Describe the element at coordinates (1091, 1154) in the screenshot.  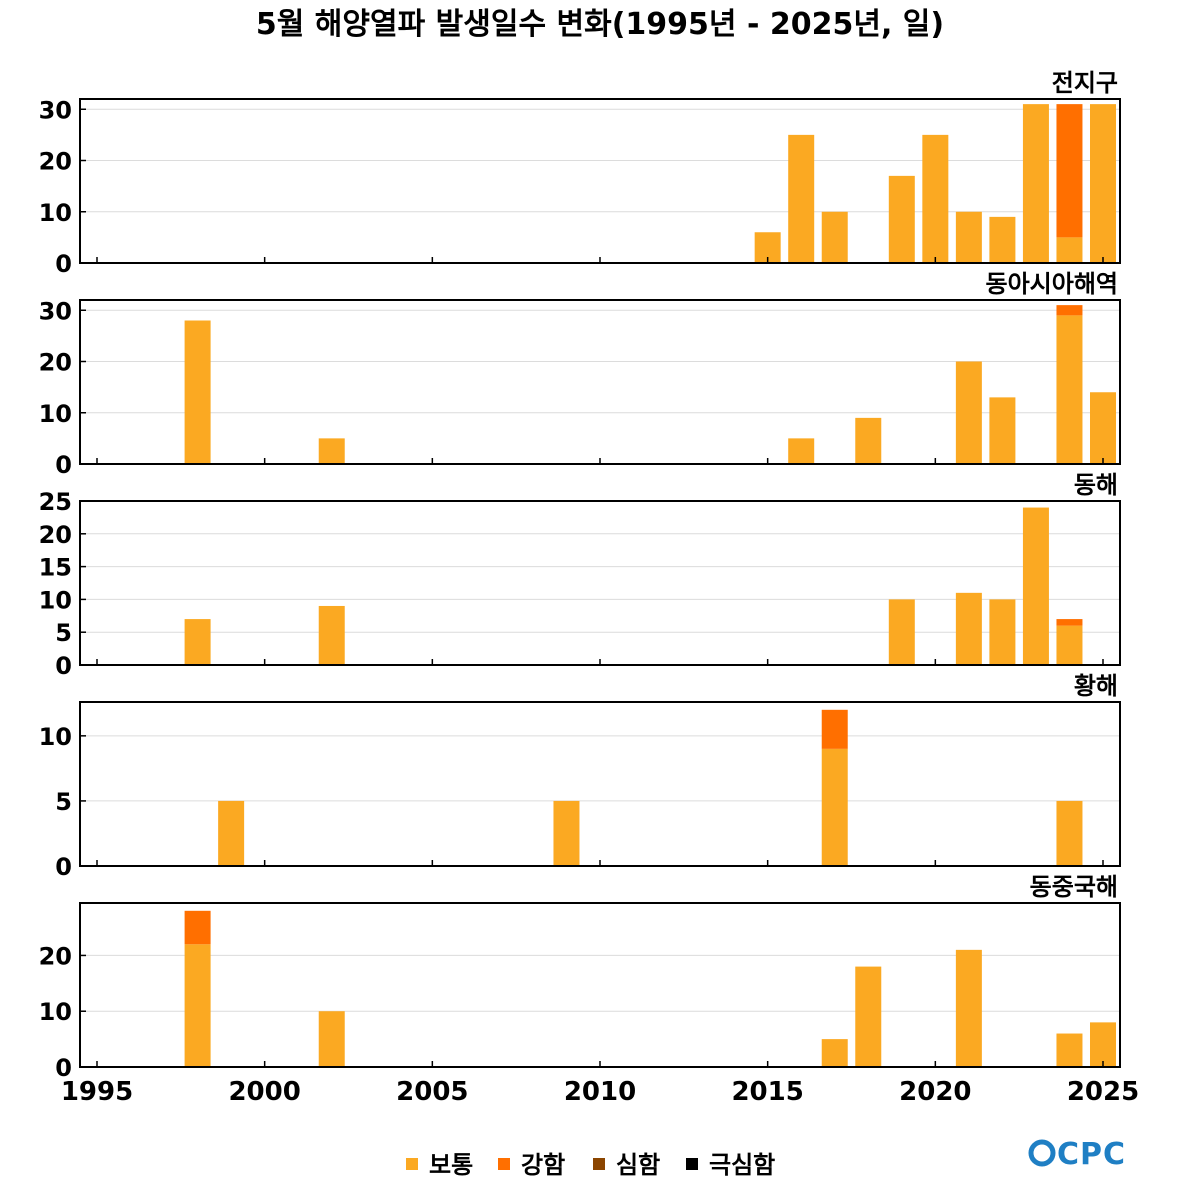
I see `logo-text: CPC` at that location.